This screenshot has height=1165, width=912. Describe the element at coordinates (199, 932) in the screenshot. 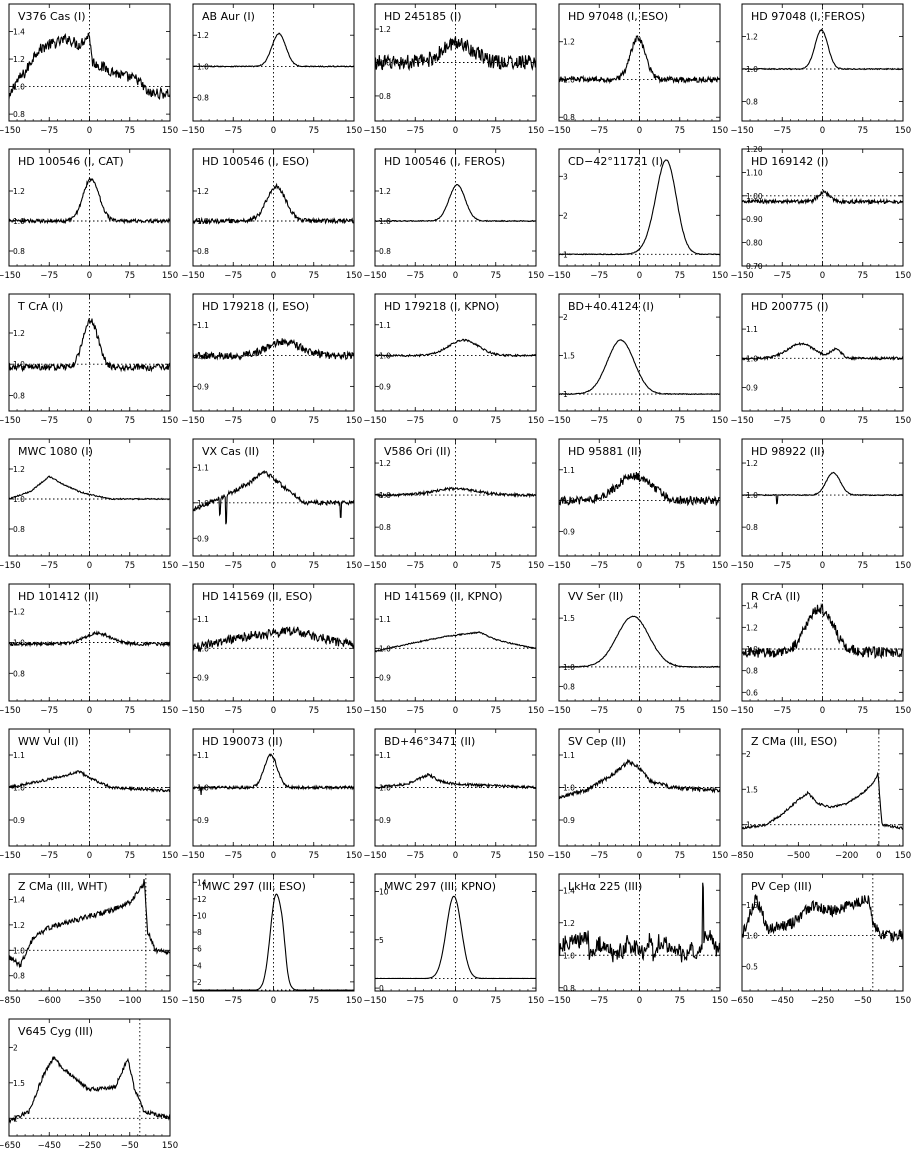

I see `y-tick-label: 8` at that location.